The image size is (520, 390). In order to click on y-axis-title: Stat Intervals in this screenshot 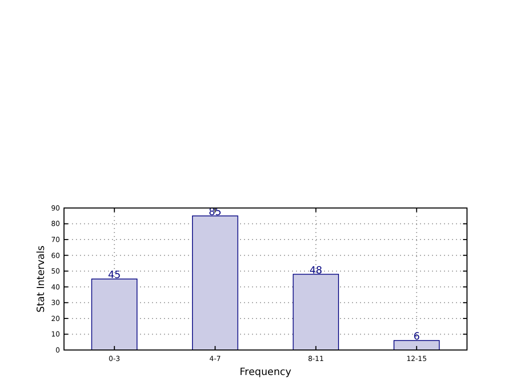, I will do `click(41, 279)`.